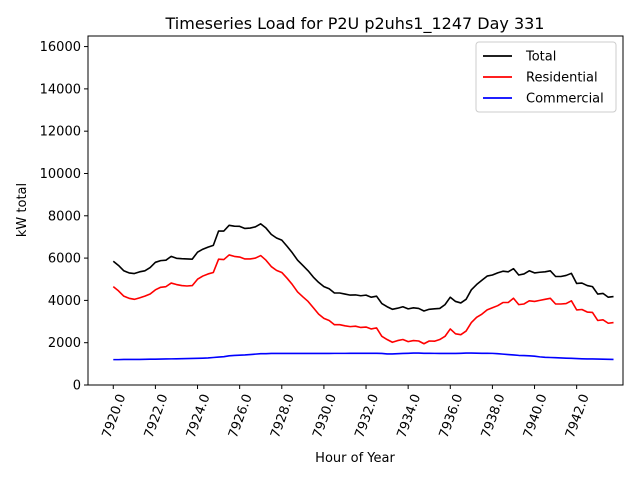 This screenshot has width=640, height=480. Describe the element at coordinates (22, 210) in the screenshot. I see `y-axis-label: kW total` at that location.